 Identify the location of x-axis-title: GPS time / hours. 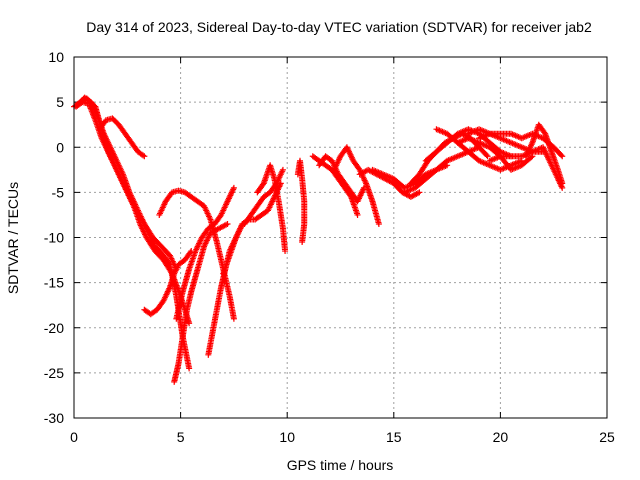
(340, 465).